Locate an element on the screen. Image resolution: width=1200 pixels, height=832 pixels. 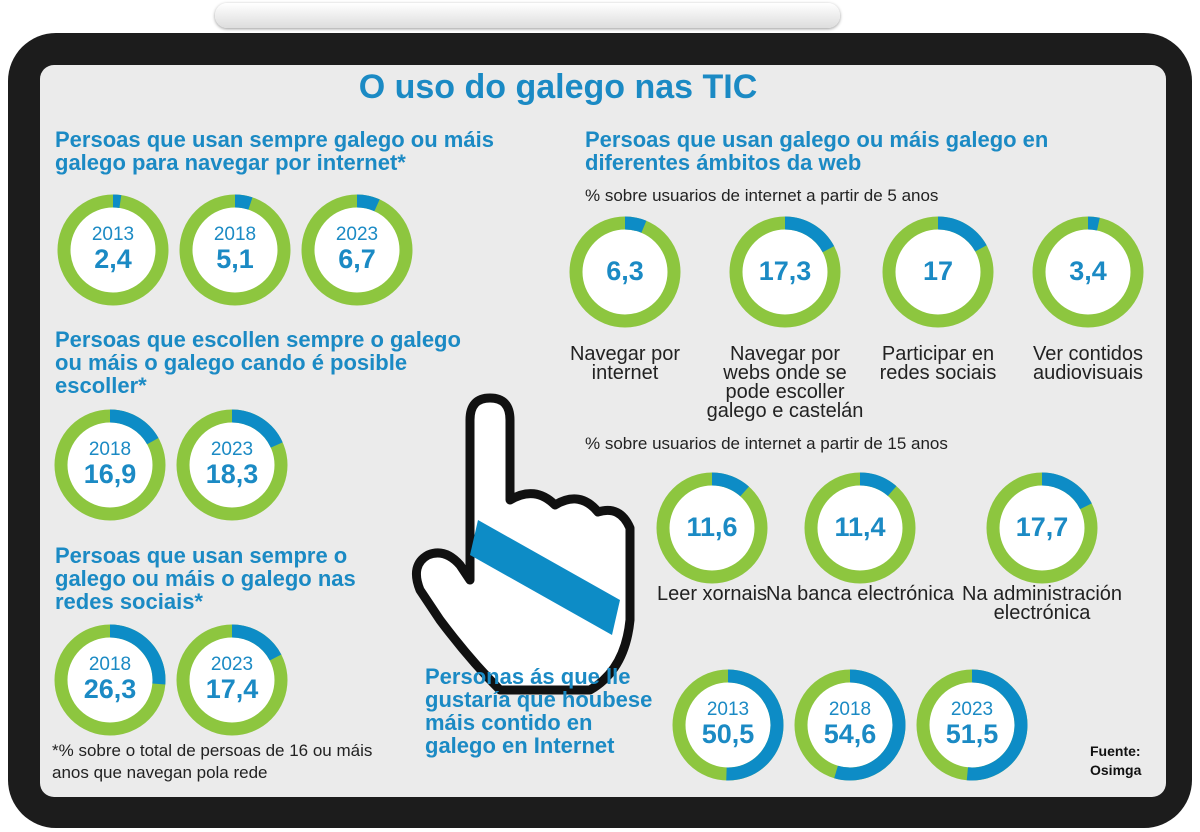
value-label: 17,3 is located at coordinates (785, 271).